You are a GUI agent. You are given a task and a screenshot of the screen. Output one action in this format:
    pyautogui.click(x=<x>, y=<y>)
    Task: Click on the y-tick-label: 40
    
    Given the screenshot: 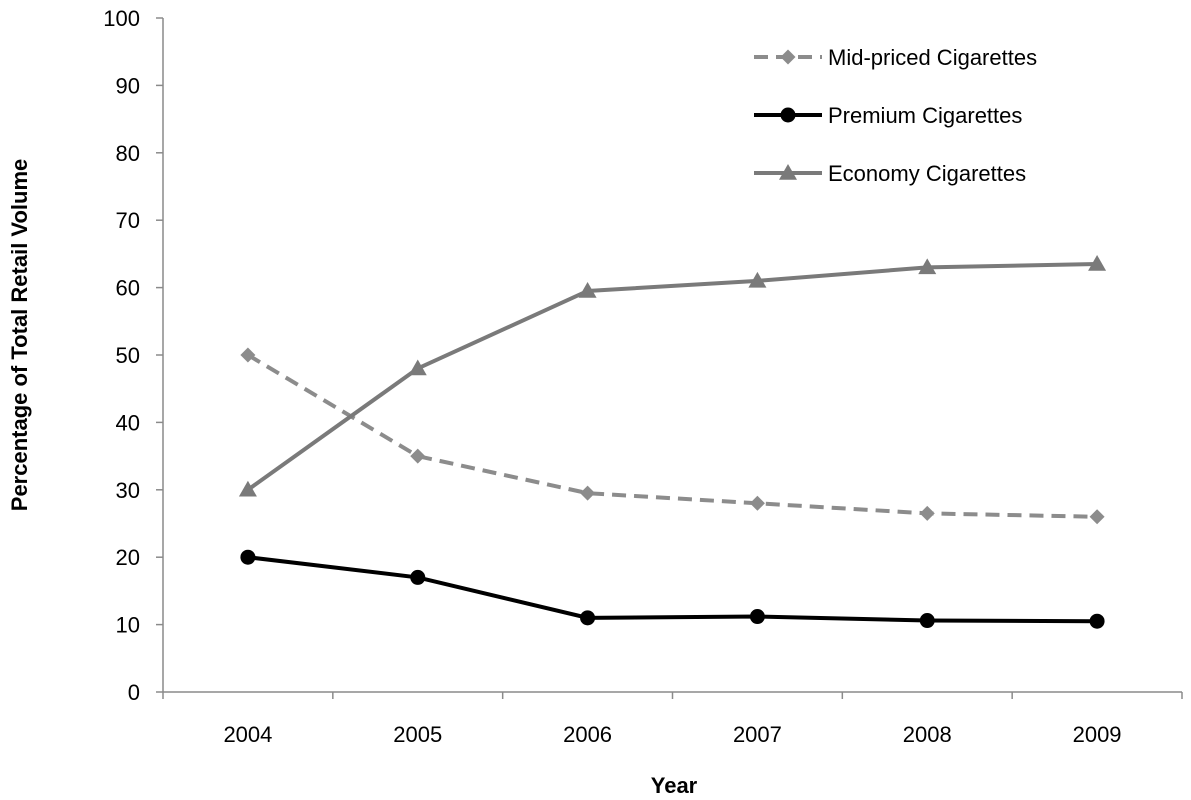 What is the action you would take?
    pyautogui.click(x=128, y=422)
    